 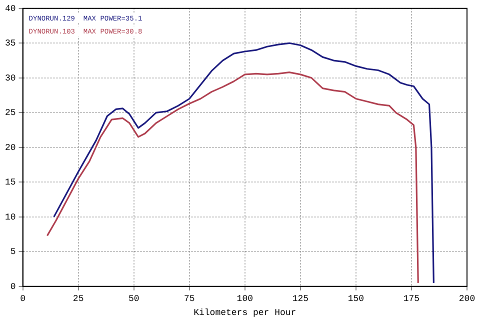 I want to click on x-tick-label: 50, so click(x=134, y=299).